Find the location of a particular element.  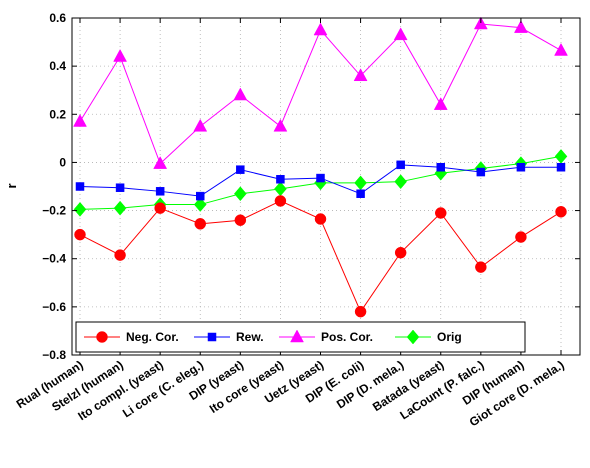

legend-label: Neg. Cor. is located at coordinates (152, 337).